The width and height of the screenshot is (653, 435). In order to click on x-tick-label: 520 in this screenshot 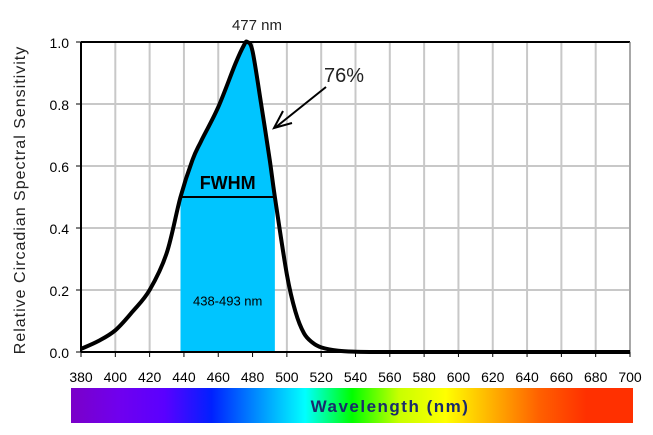, I will do `click(322, 377)`.